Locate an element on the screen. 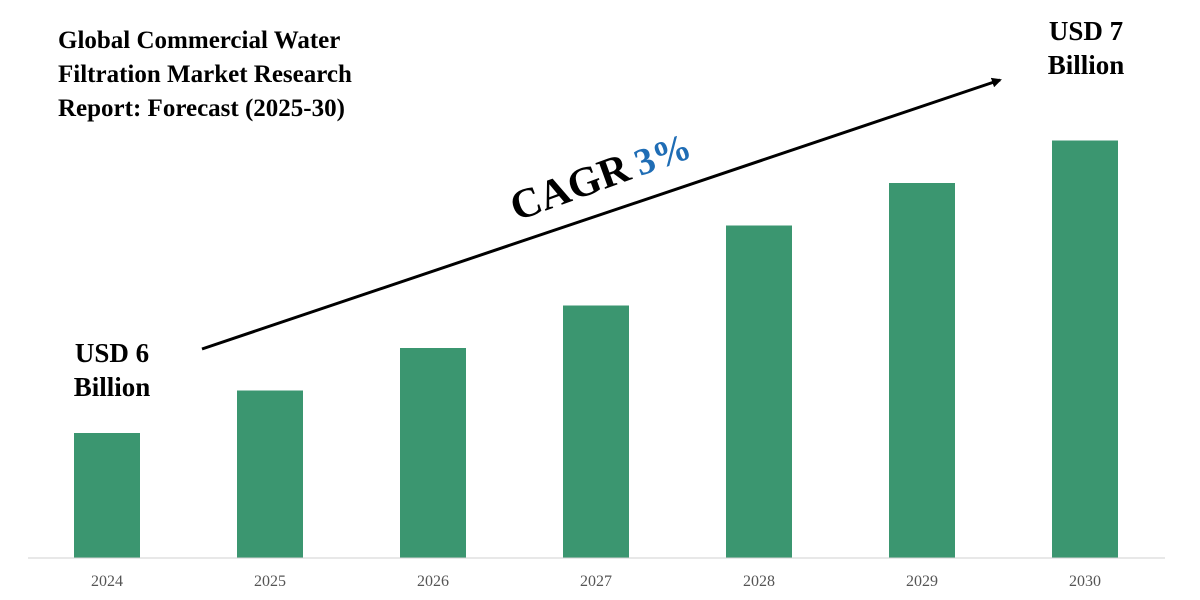  start-value-annotation: USD 6 Billion is located at coordinates (112, 370).